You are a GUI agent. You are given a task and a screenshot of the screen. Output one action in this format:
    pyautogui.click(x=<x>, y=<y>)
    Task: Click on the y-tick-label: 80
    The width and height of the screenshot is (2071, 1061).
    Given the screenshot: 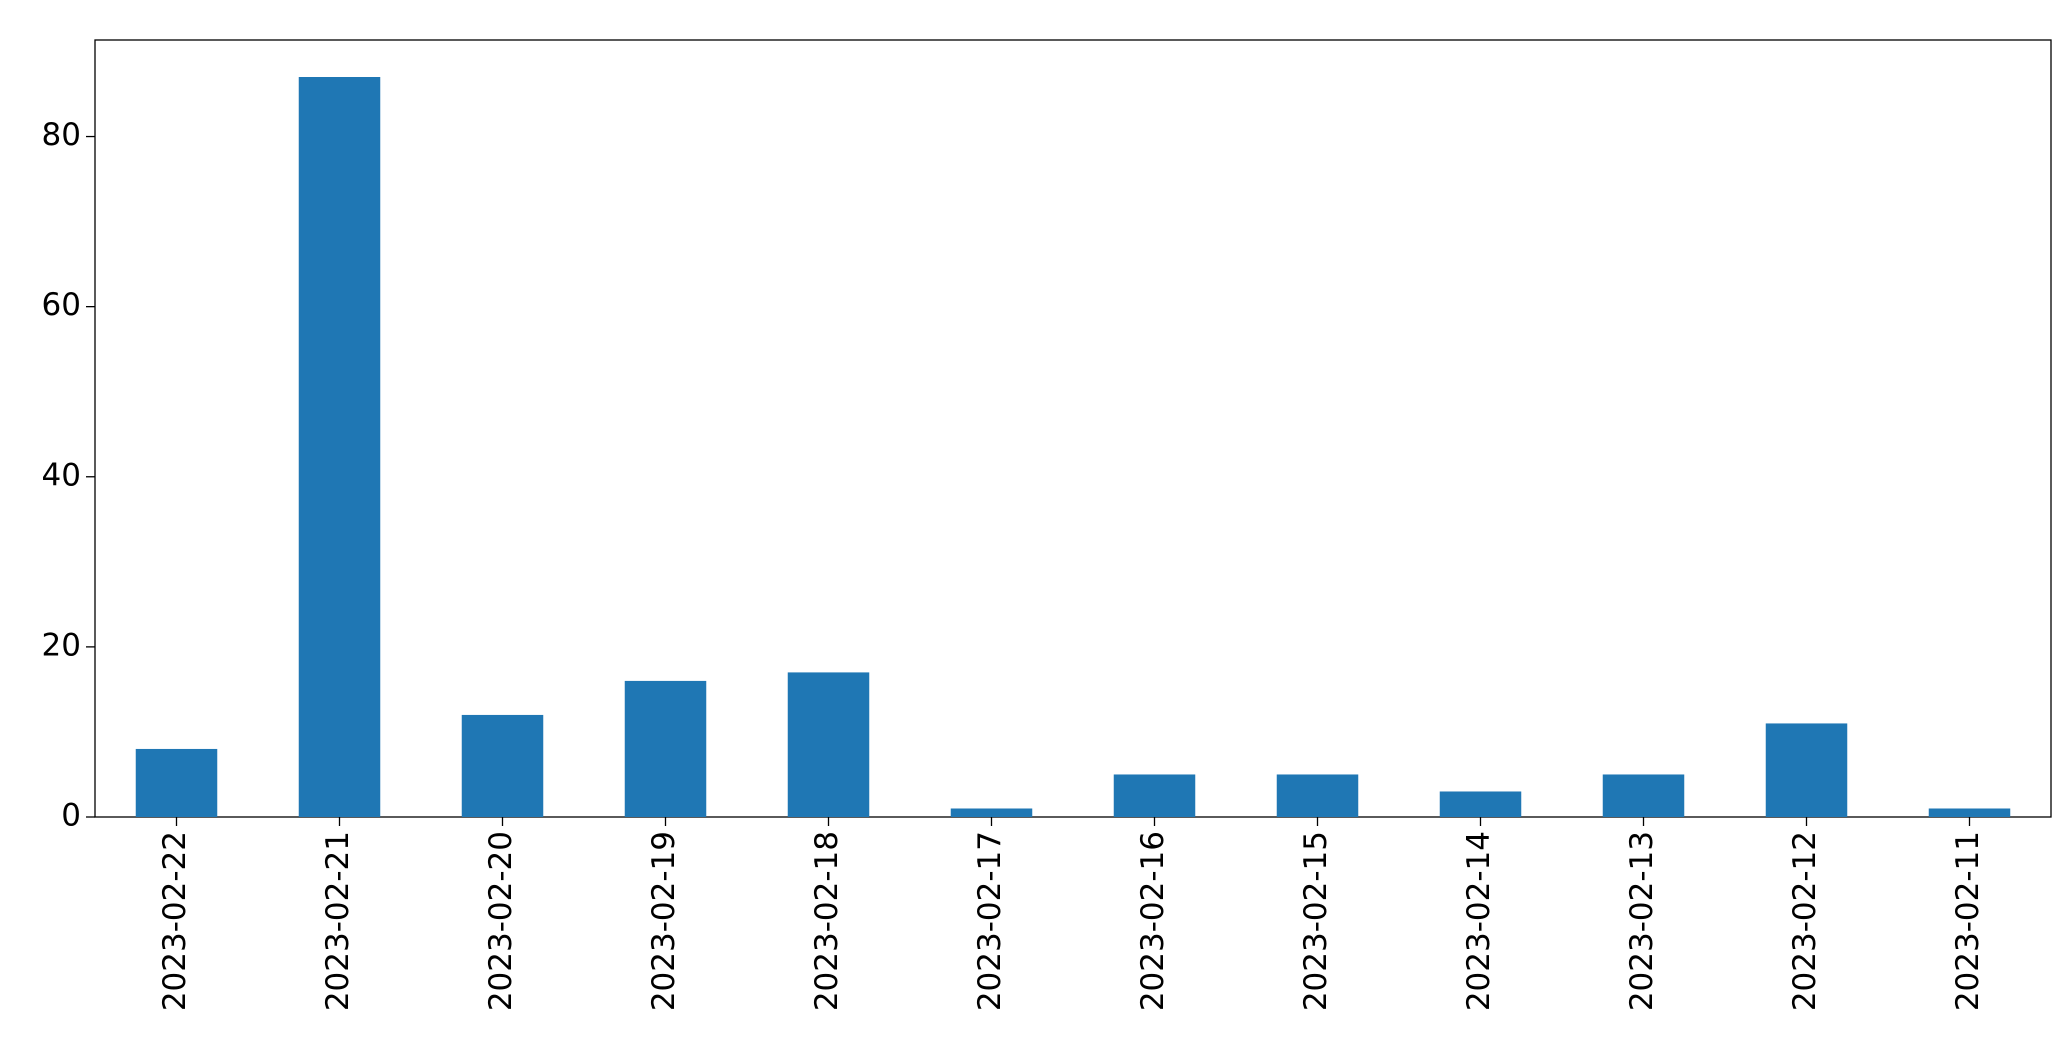 What is the action you would take?
    pyautogui.click(x=61, y=135)
    